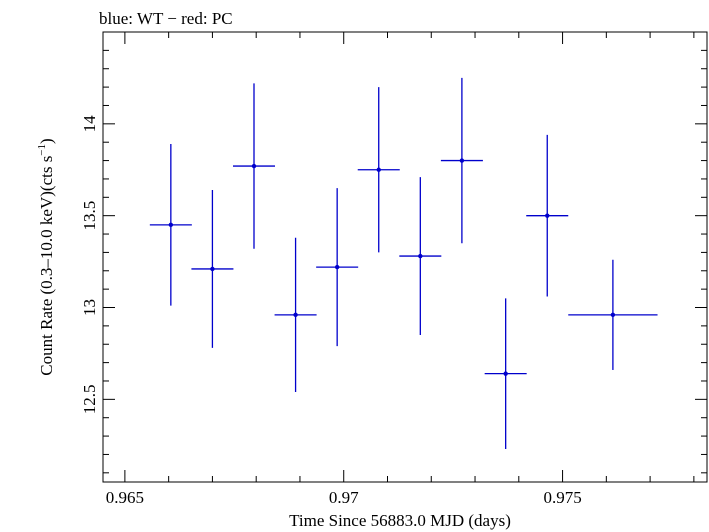 The width and height of the screenshot is (709, 532). What do you see at coordinates (344, 497) in the screenshot?
I see `x-tick-label: 0.97` at bounding box center [344, 497].